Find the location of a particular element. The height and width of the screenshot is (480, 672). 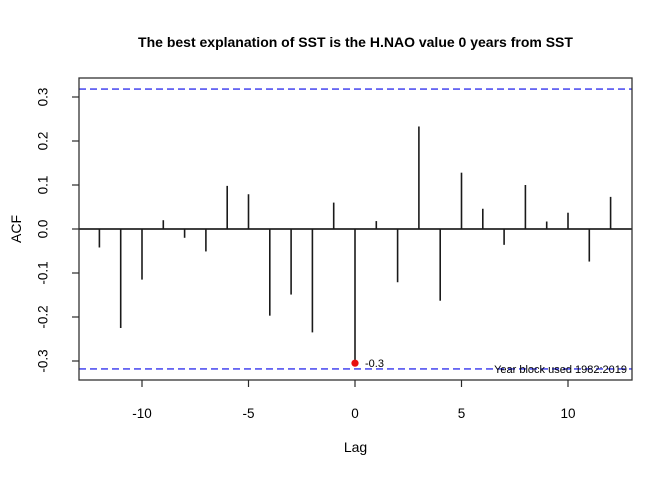

x-tick-label: 0 is located at coordinates (355, 413).